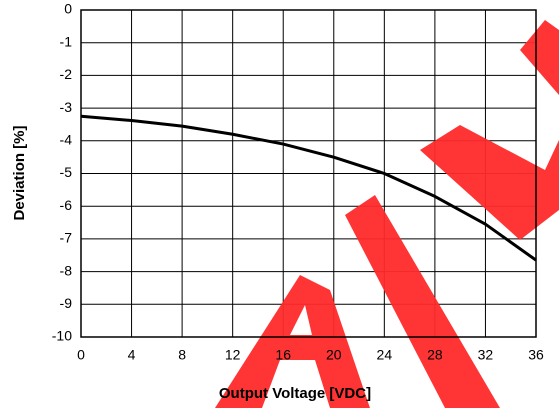  I want to click on y-axis-title: Deviation [%], so click(19, 172).